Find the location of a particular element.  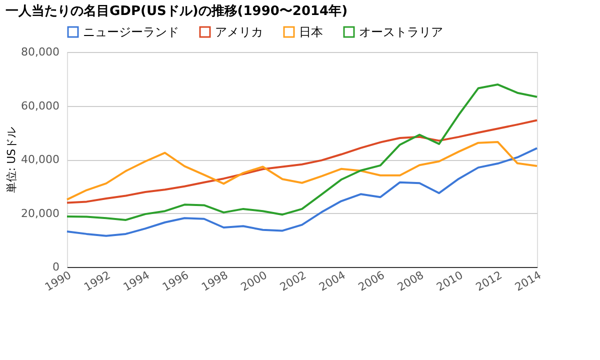

legend-label: アメリカ is located at coordinates (239, 32).